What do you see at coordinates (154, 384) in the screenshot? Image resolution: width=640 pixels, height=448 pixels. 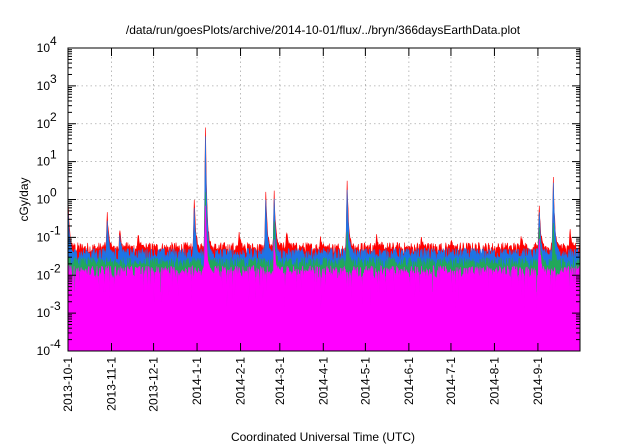 I see `x-tick-label: 2013-12-1` at bounding box center [154, 384].